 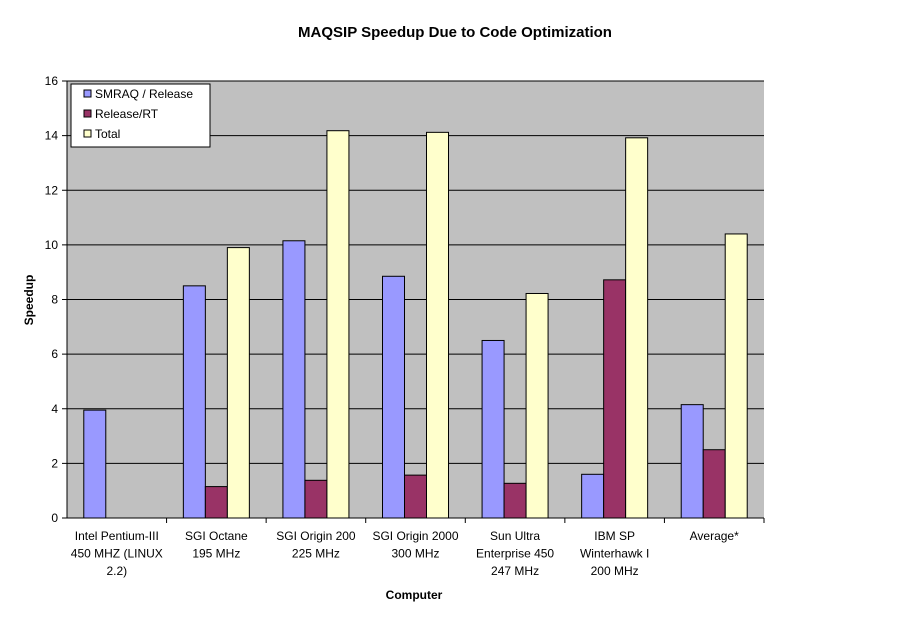 I want to click on x-tick-label-line: SGI Origin 2000, so click(x=415, y=536).